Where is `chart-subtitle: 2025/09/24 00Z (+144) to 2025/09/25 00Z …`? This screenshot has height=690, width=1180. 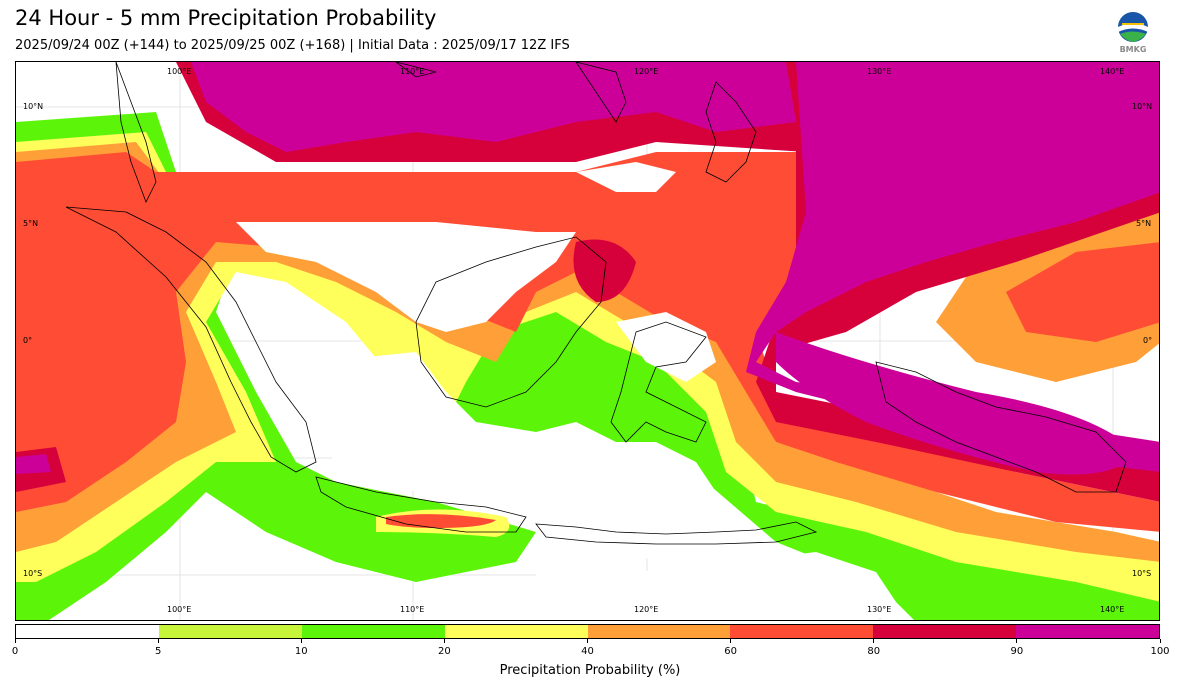 chart-subtitle: 2025/09/24 00Z (+144) to 2025/09/25 00Z … is located at coordinates (292, 45).